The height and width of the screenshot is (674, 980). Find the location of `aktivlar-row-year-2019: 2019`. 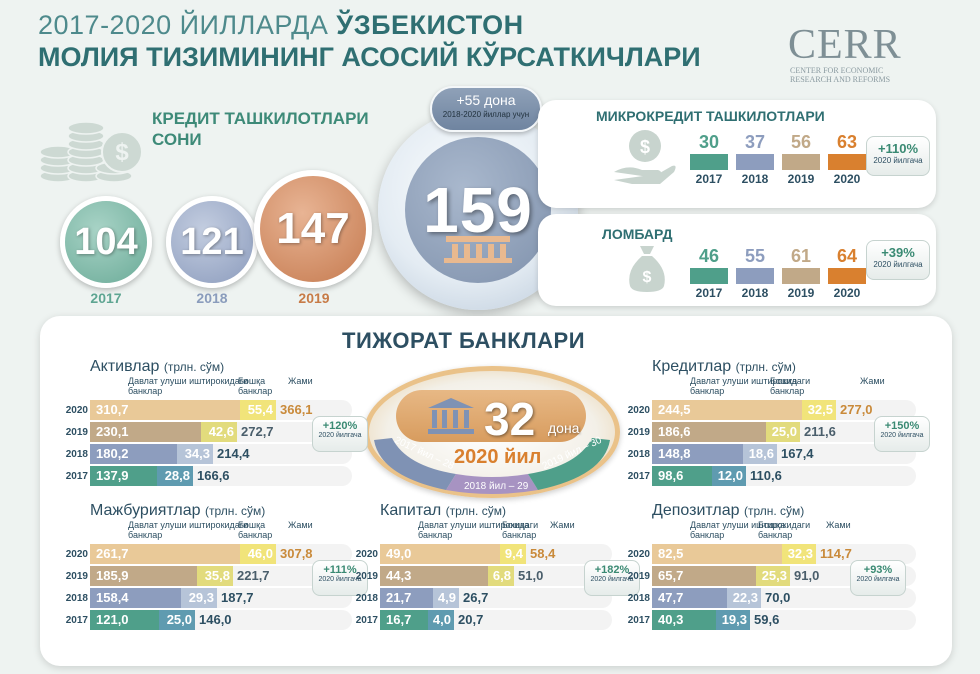

aktivlar-row-year-2019: 2019 is located at coordinates (76, 432).